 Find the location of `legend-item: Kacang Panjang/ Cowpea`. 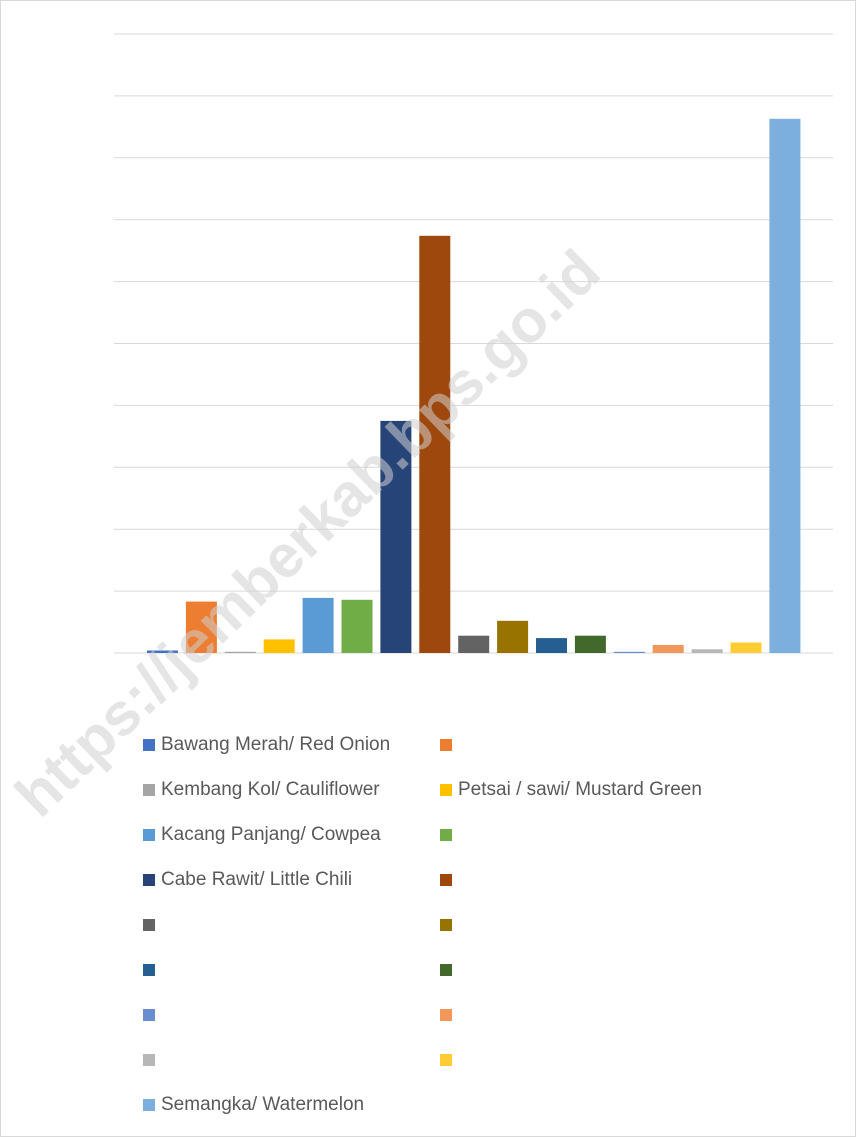

legend-item: Kacang Panjang/ Cowpea is located at coordinates (262, 835).